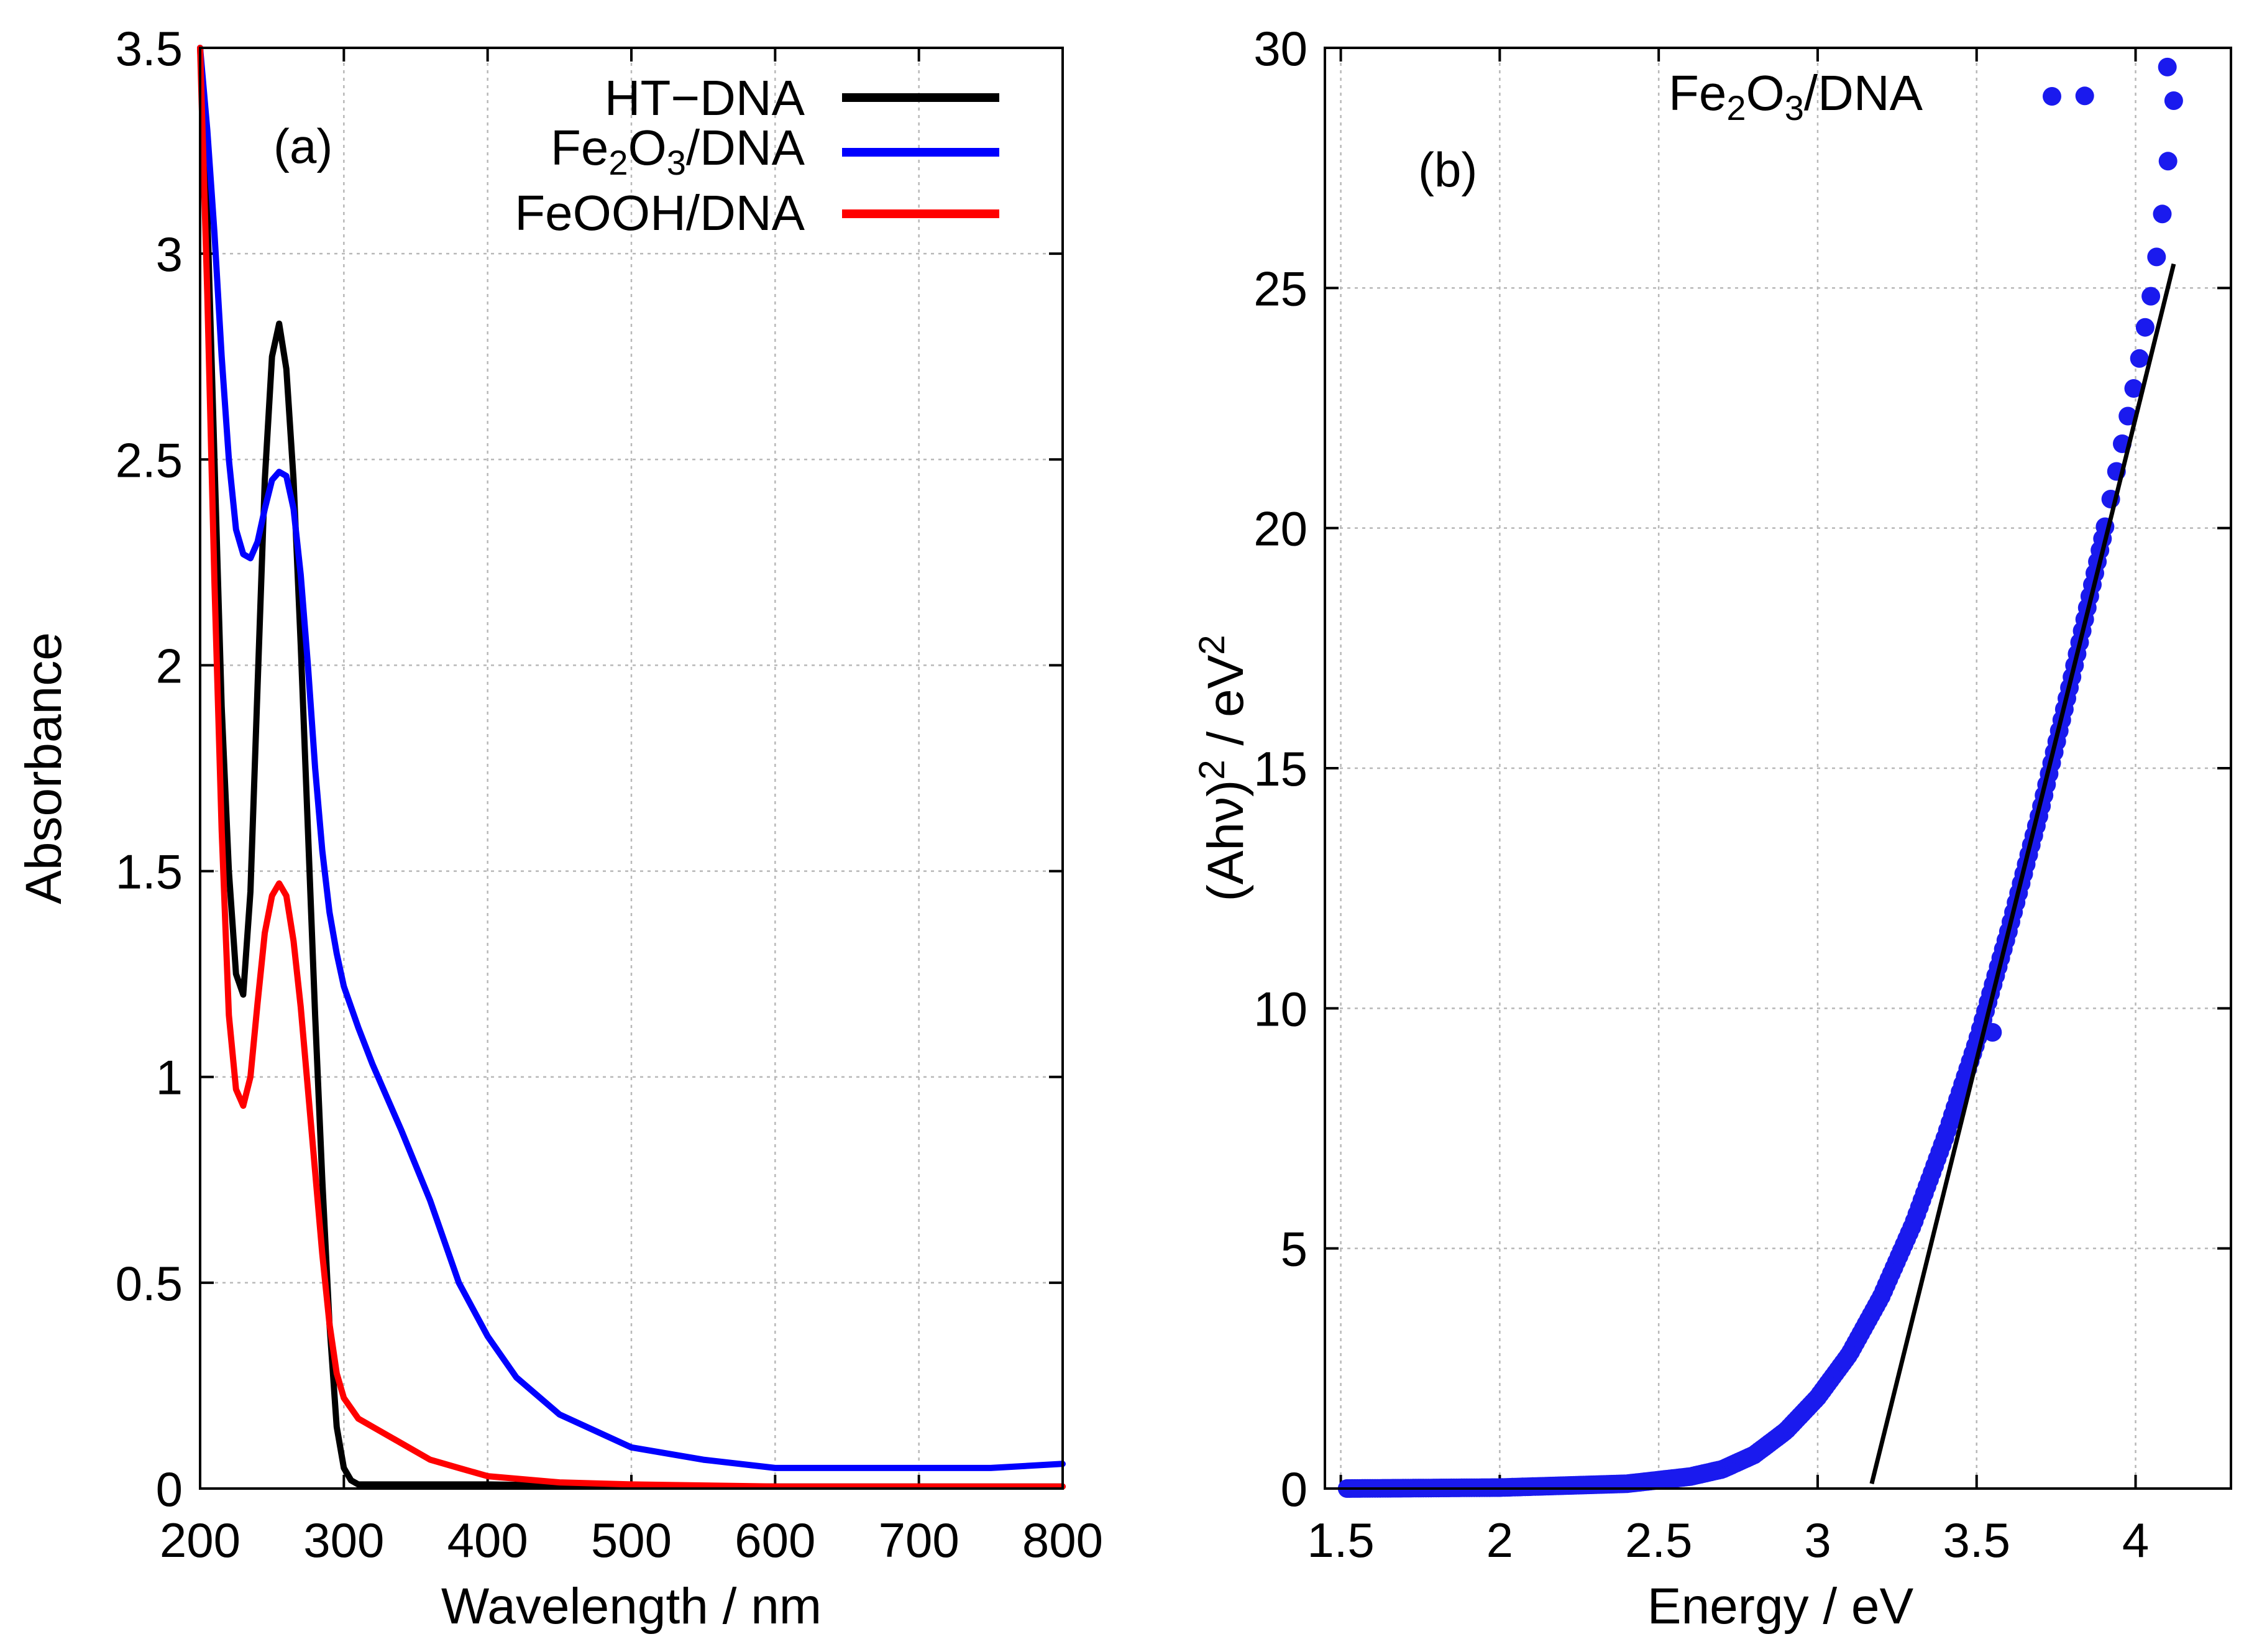 The width and height of the screenshot is (2244, 1652). I want to click on panel-b-ylabel: (Ahν)2 / eV2, so click(1223, 768).